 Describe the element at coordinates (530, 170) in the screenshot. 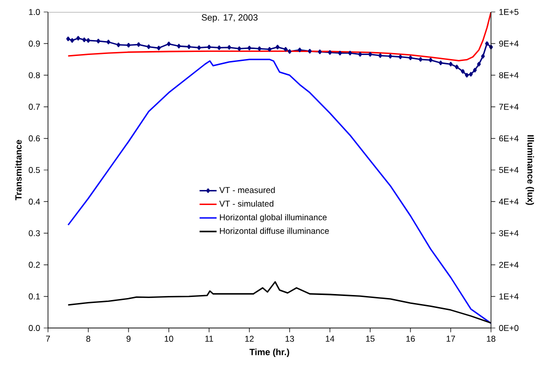

I see `y2-axis-title: Illuminance (lux)` at that location.